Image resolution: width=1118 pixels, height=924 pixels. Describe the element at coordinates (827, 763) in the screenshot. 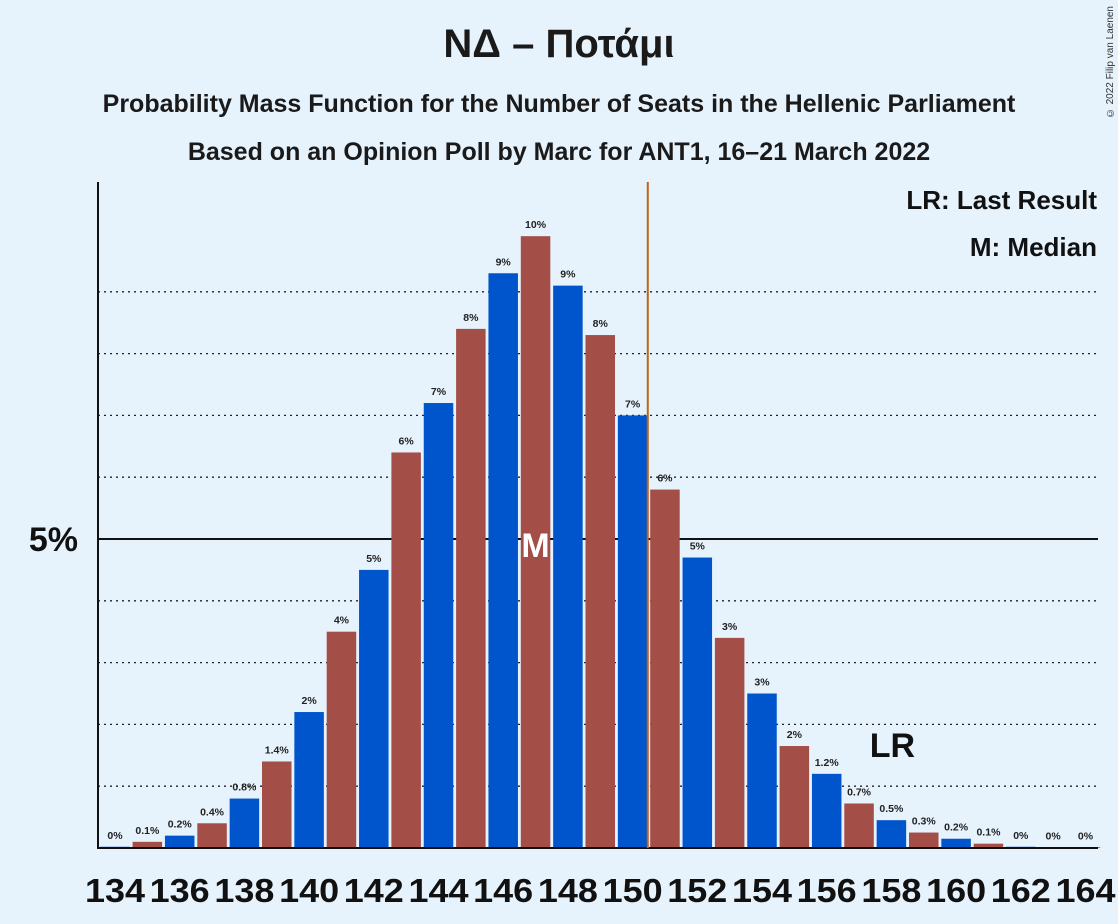

I see `bar-label: 1.2%` at that location.